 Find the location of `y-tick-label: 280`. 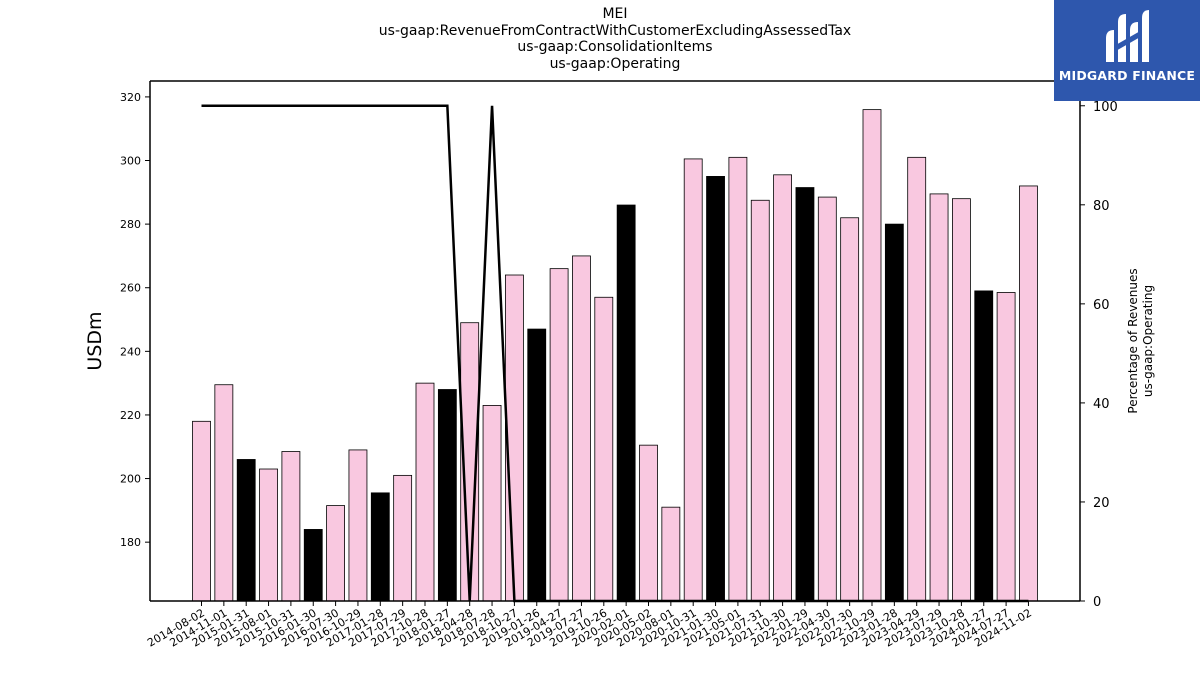

y-tick-label: 280 is located at coordinates (130, 224).